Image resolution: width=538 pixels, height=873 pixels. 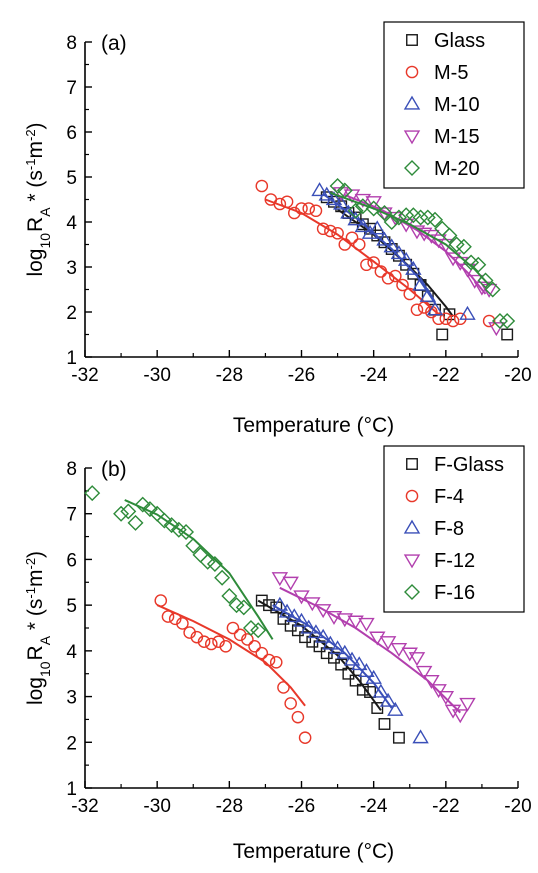 I want to click on label-part: 10, so click(x=45, y=669).